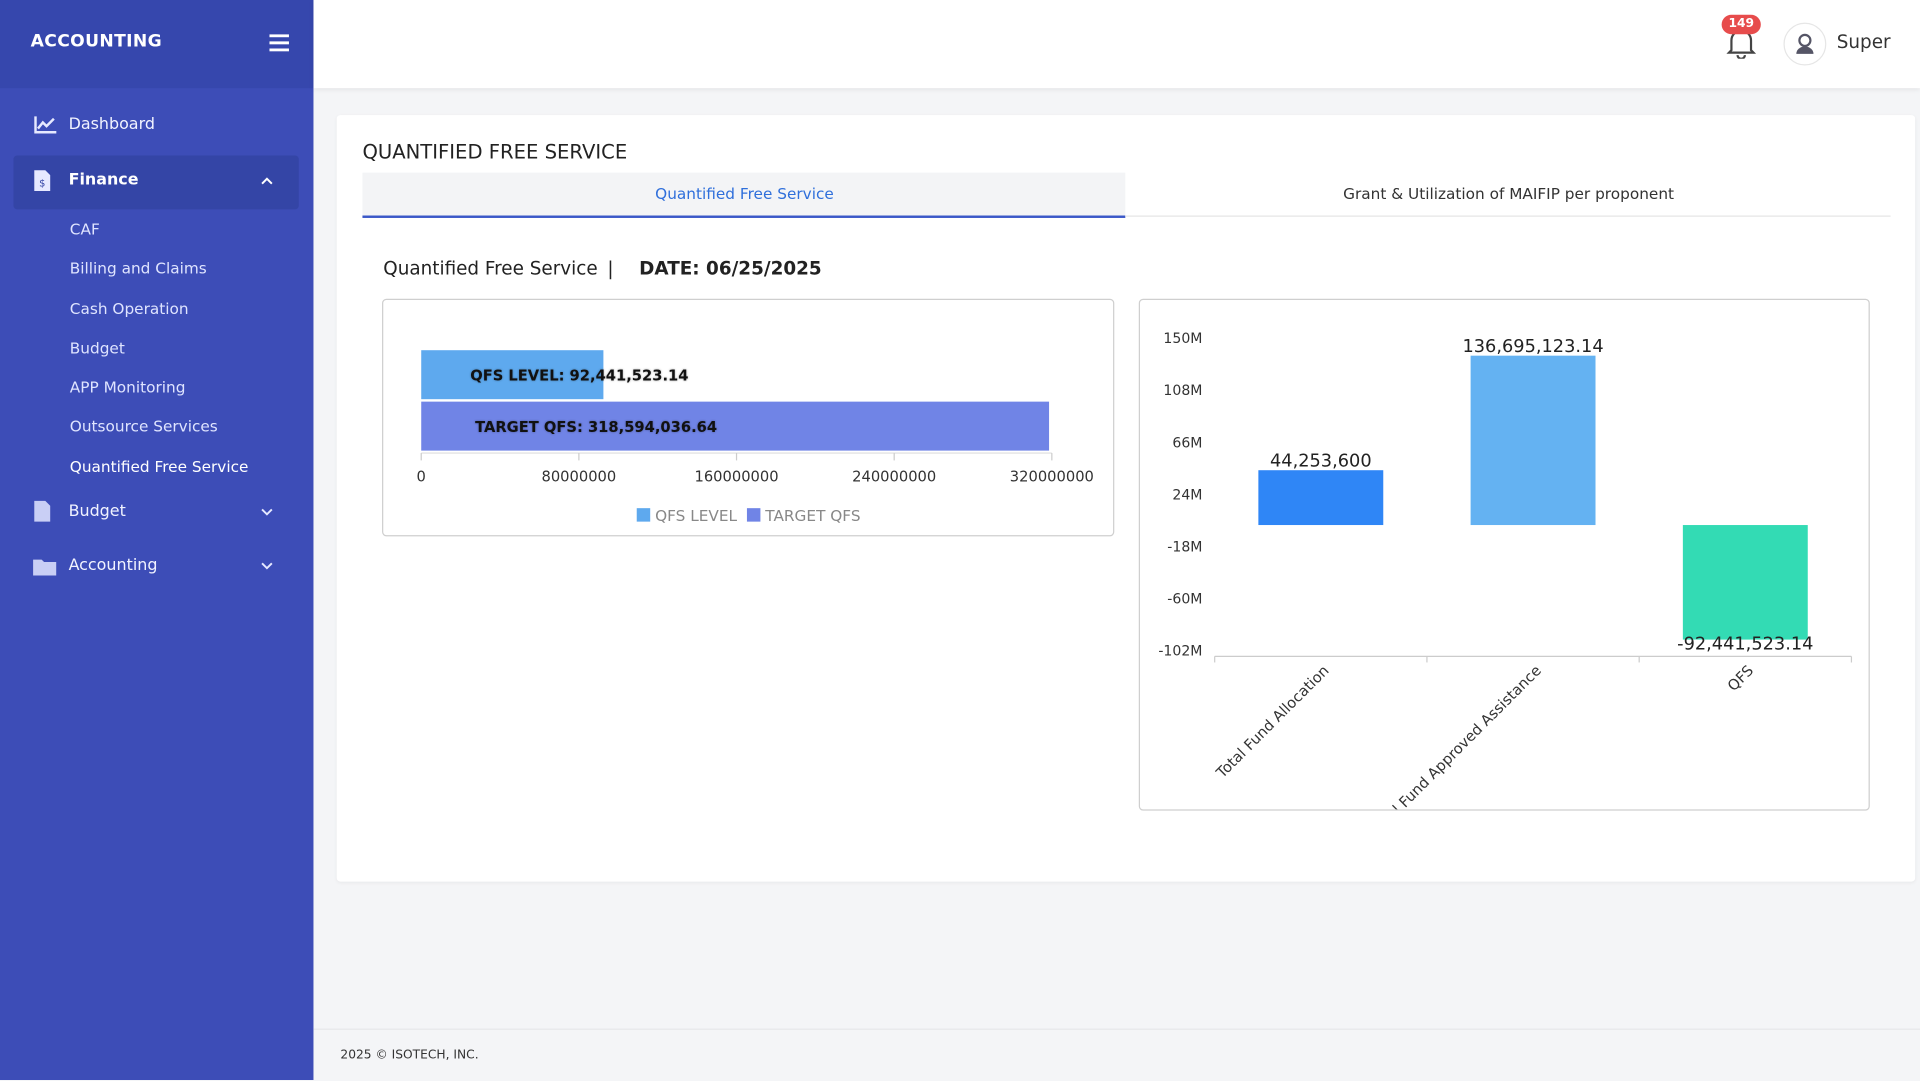 This screenshot has height=1081, width=1920. What do you see at coordinates (736, 477) in the screenshot?
I see `x-tick-label: 160000000` at bounding box center [736, 477].